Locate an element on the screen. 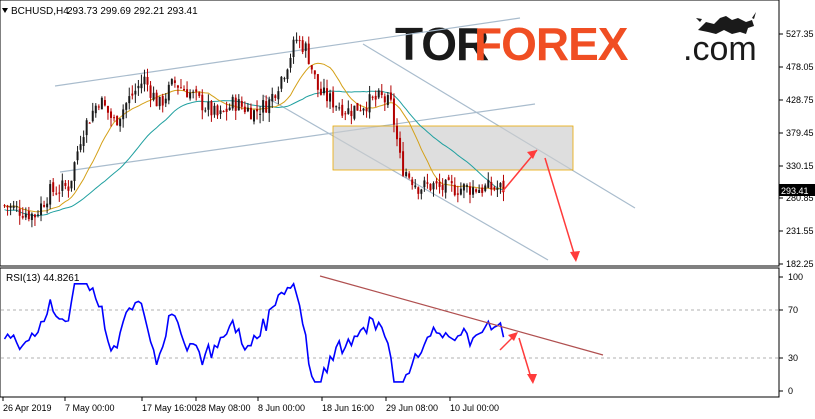 This screenshot has height=419, width=815. rsi-tick-label: 100 is located at coordinates (795, 277).